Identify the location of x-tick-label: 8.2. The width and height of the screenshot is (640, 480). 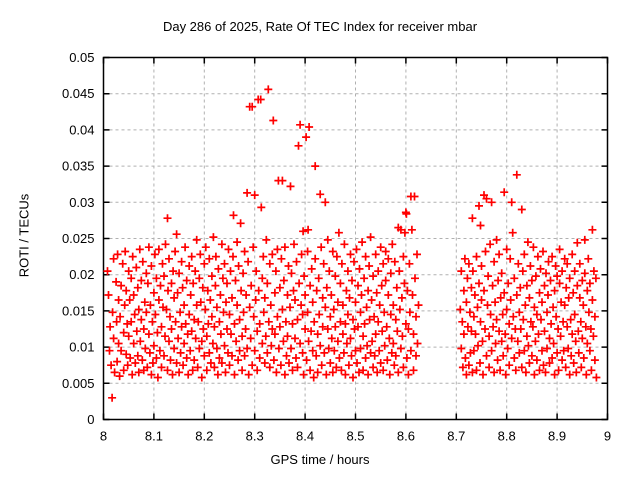
(204, 436).